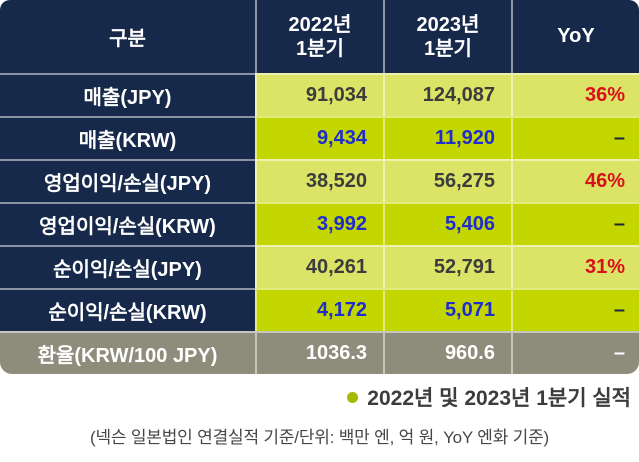  I want to click on value-net-krw-2023: 5,071, so click(447, 309).